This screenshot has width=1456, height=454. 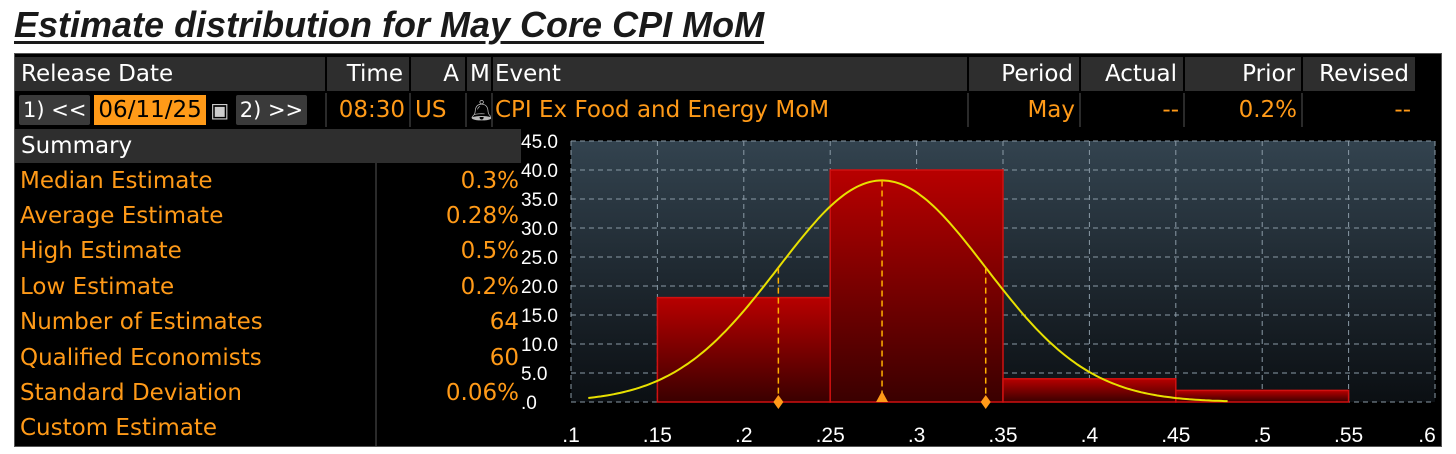 I want to click on summary-row: Qualified Economists 60, so click(x=268, y=357).